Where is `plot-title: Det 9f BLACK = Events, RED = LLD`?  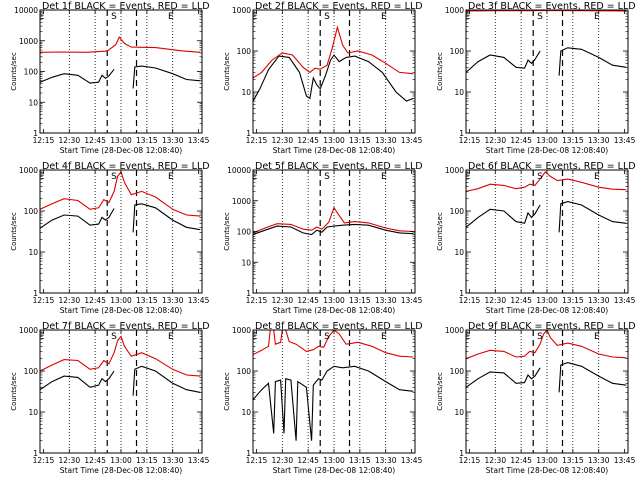 plot-title: Det 9f BLACK = Events, RED = LLD is located at coordinates (552, 326).